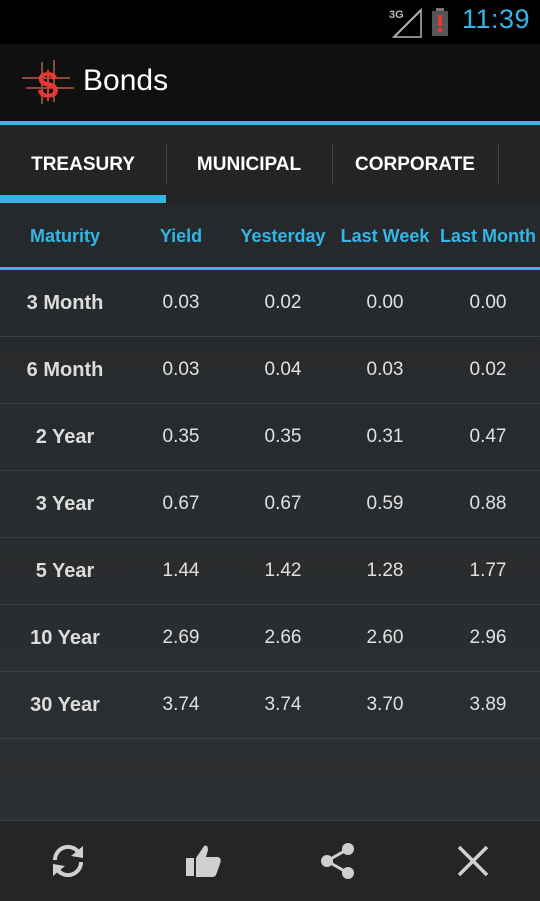 The width and height of the screenshot is (540, 901). What do you see at coordinates (385, 704) in the screenshot?
I see `cell-last-week: 3.70` at bounding box center [385, 704].